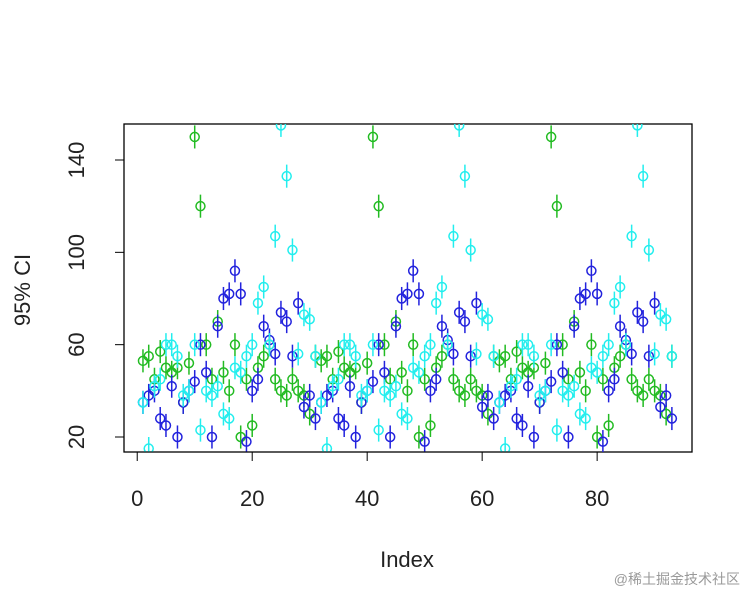 Image resolution: width=756 pixels, height=611 pixels. Describe the element at coordinates (367, 498) in the screenshot. I see `x-tick-label: 40` at that location.